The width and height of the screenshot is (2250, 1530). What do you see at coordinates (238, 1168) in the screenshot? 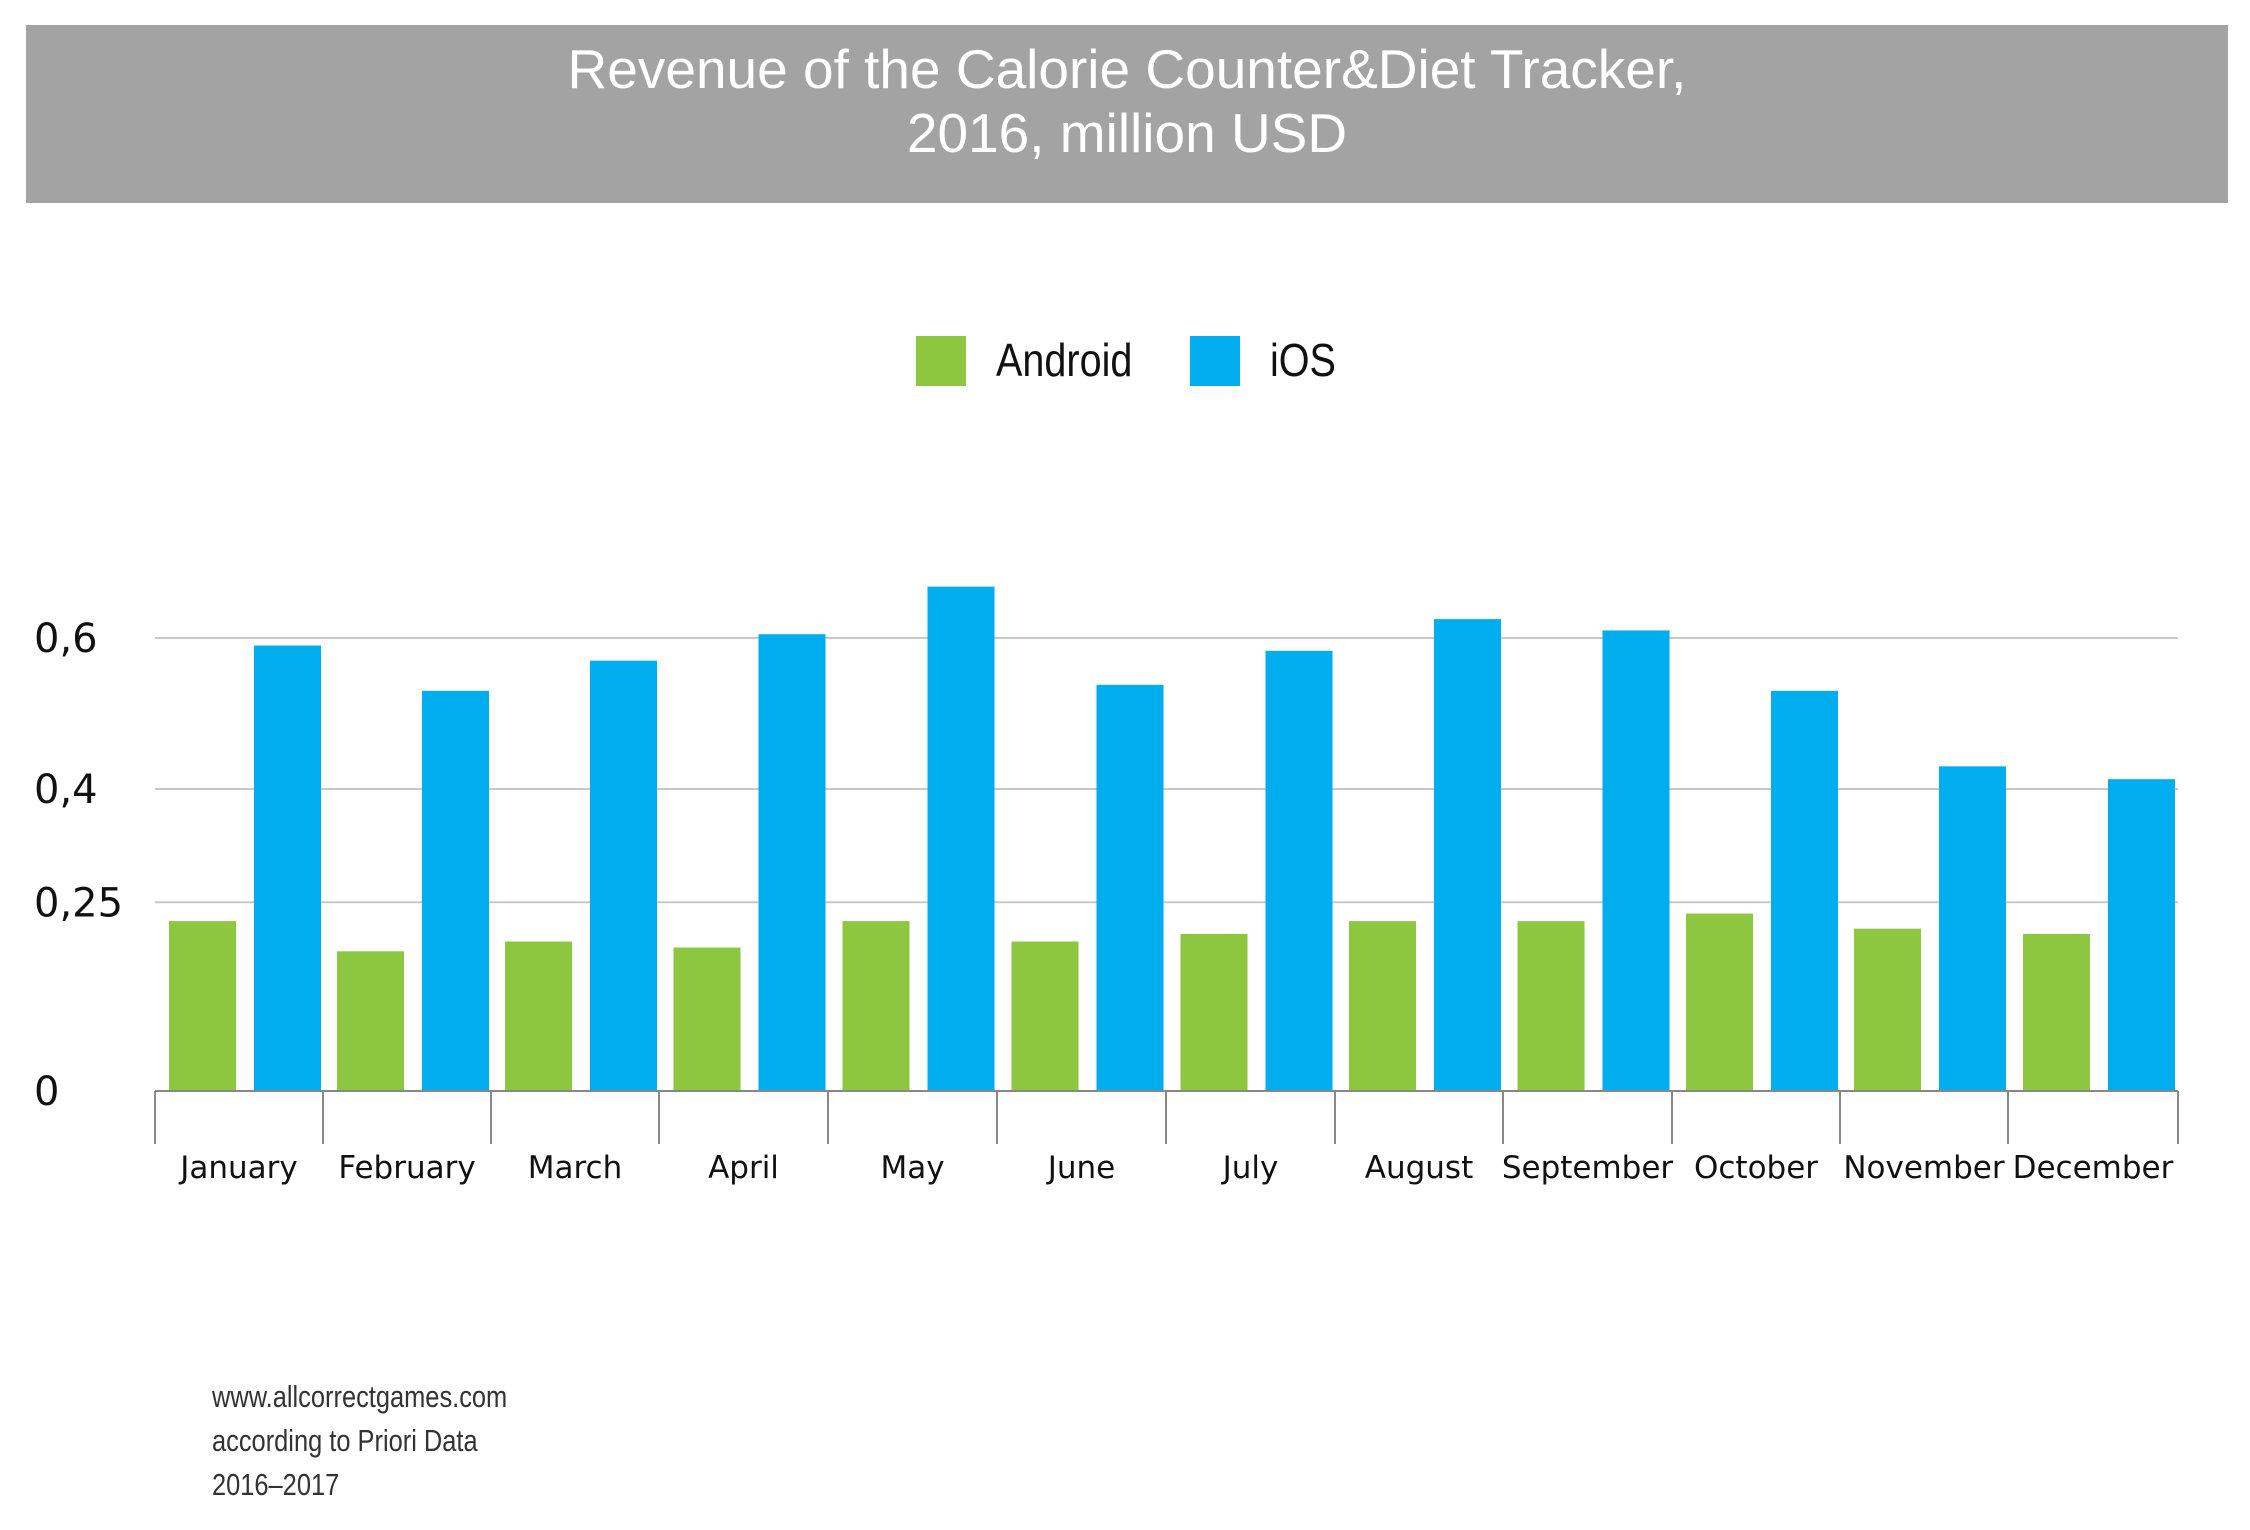
I see `x-tick-label: January` at bounding box center [238, 1168].